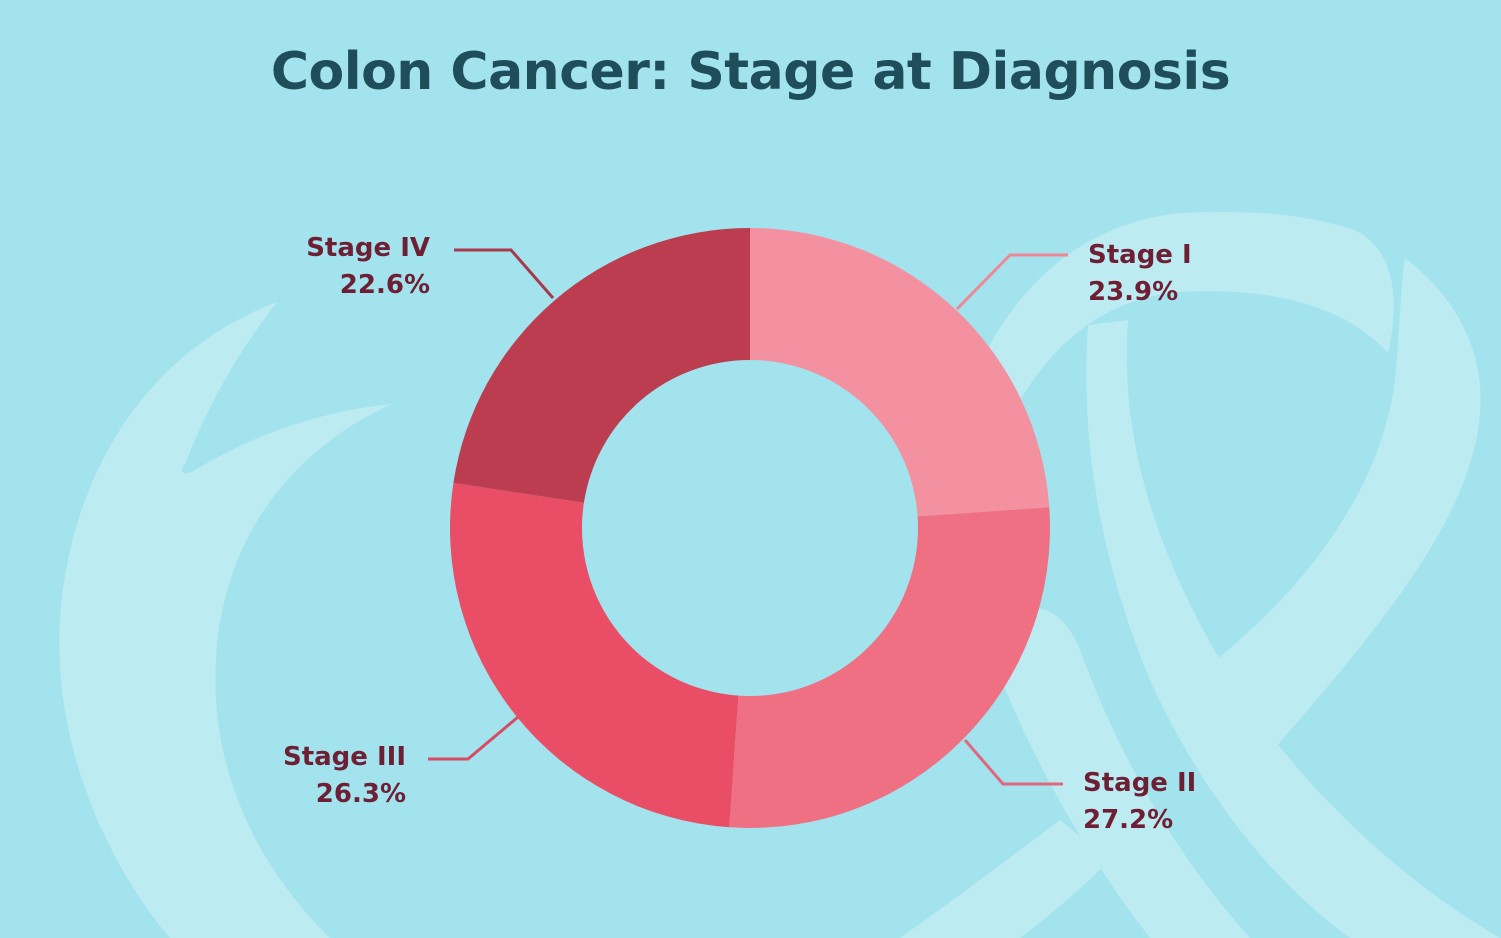  What do you see at coordinates (1140, 783) in the screenshot?
I see `label-stage-2-name: Stage II` at bounding box center [1140, 783].